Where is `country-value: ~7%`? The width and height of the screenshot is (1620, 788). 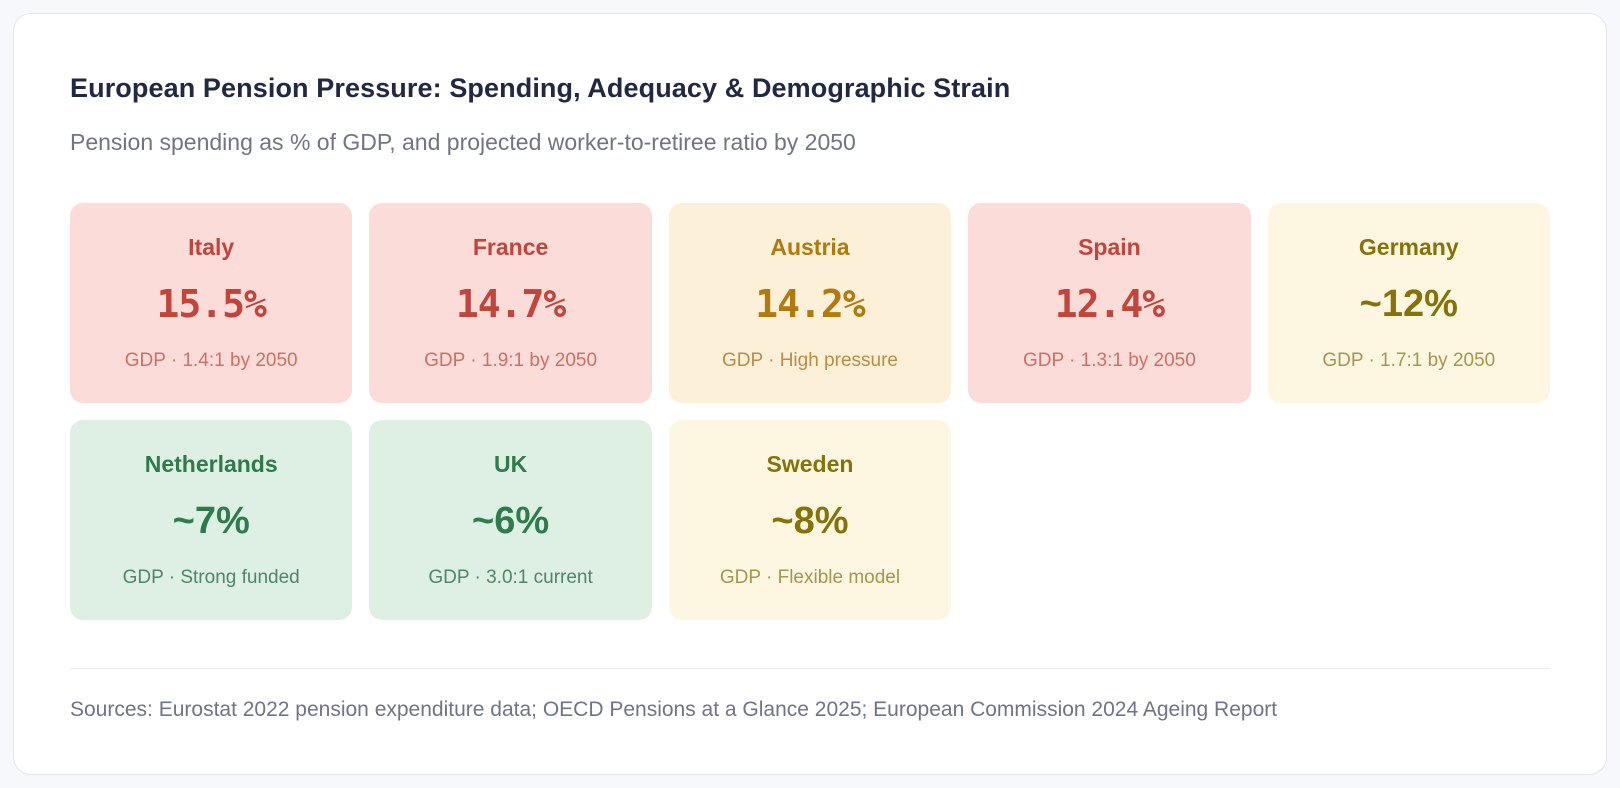 country-value: ~7% is located at coordinates (211, 520).